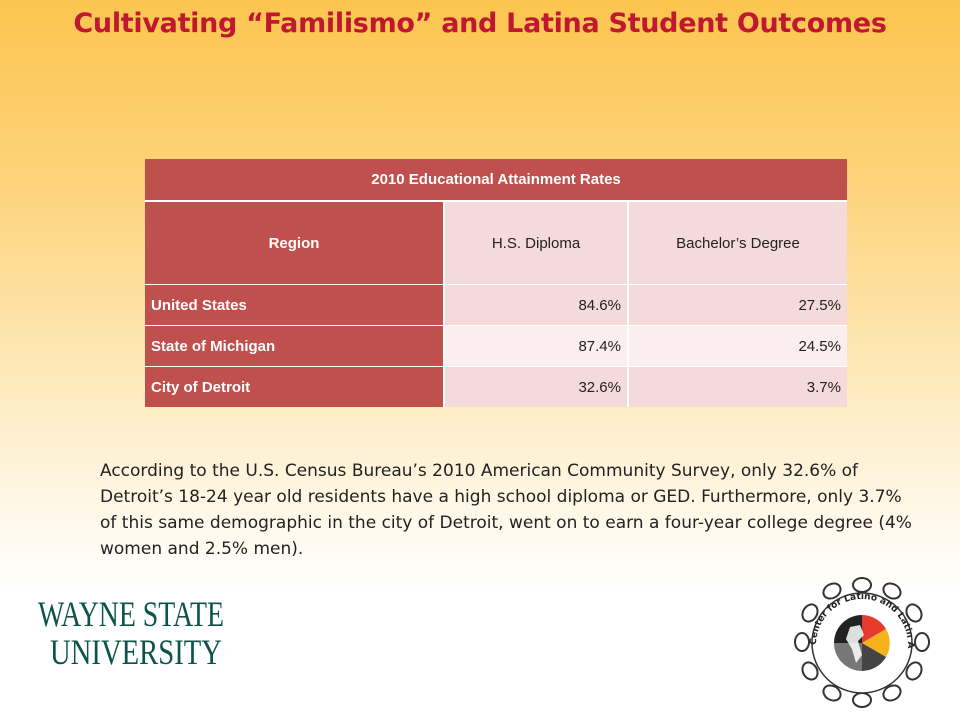  Describe the element at coordinates (737, 346) in the screenshot. I see `row-ba-value: 24.5%` at that location.